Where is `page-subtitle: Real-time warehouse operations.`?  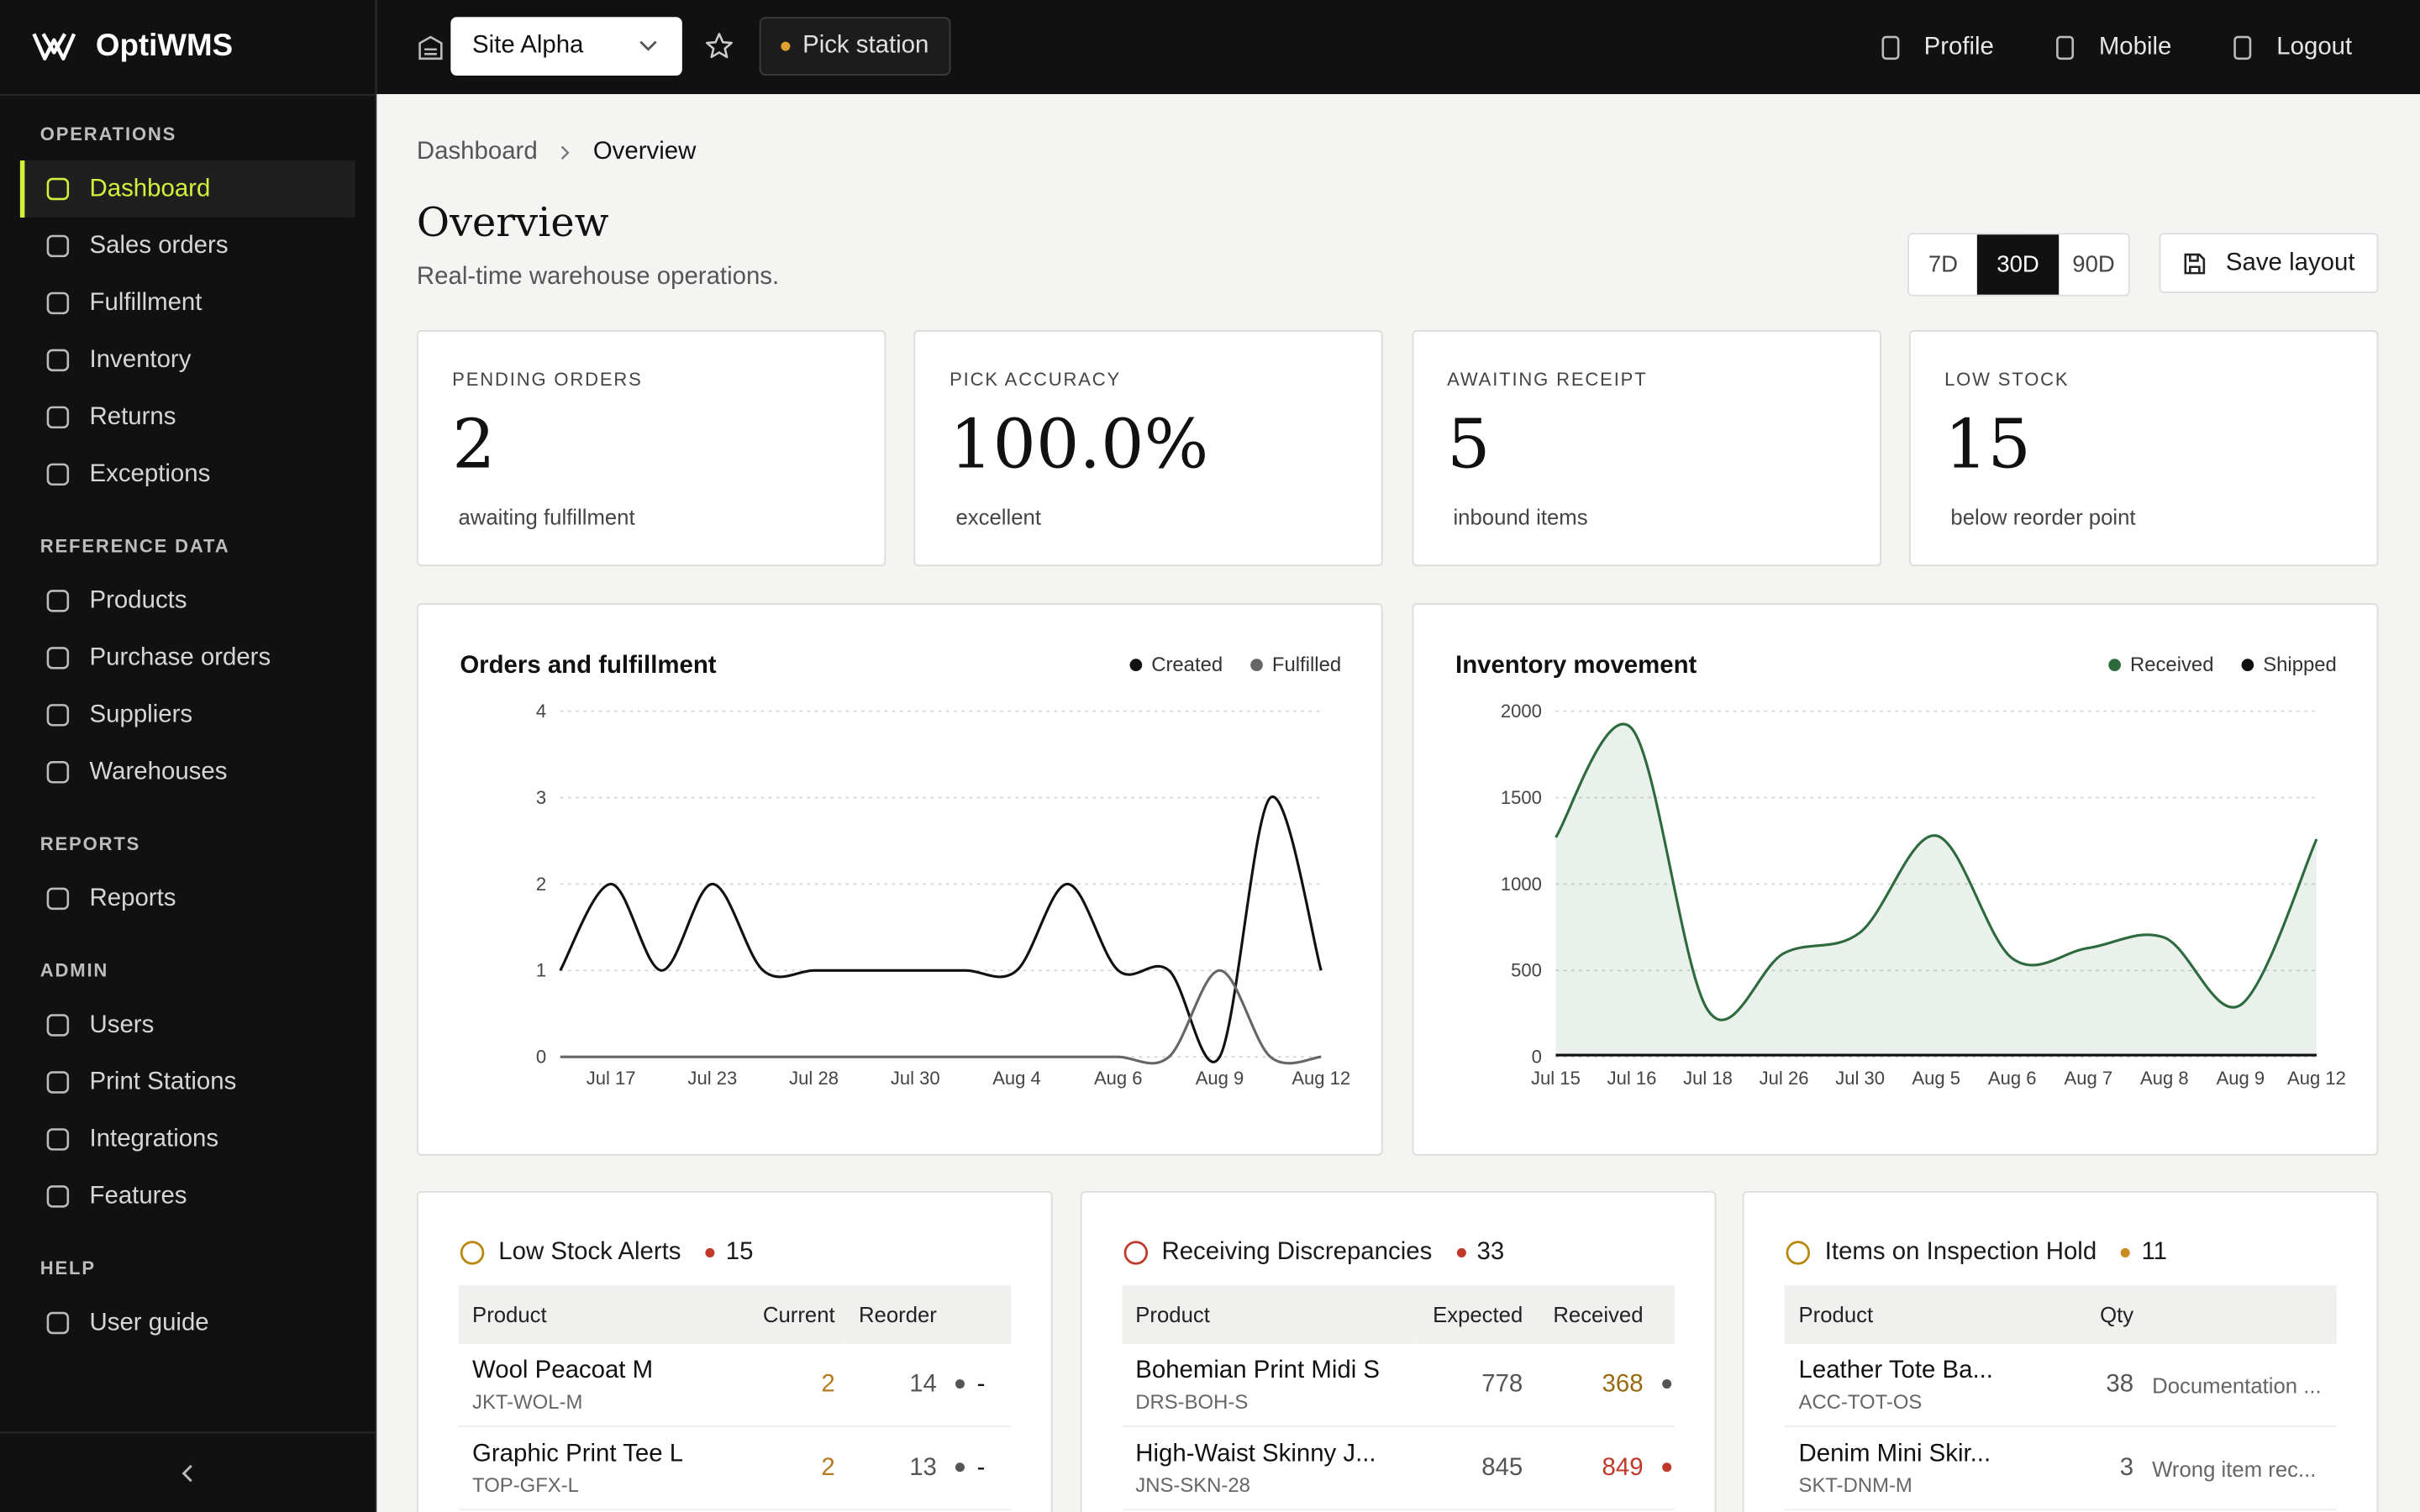 page-subtitle: Real-time warehouse operations. is located at coordinates (598, 277).